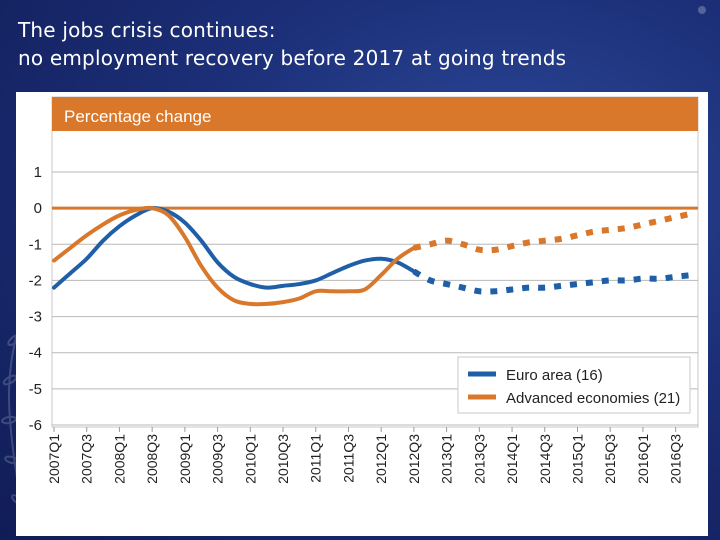 This screenshot has height=540, width=720. I want to click on y-tick-label: -4, so click(35, 353).